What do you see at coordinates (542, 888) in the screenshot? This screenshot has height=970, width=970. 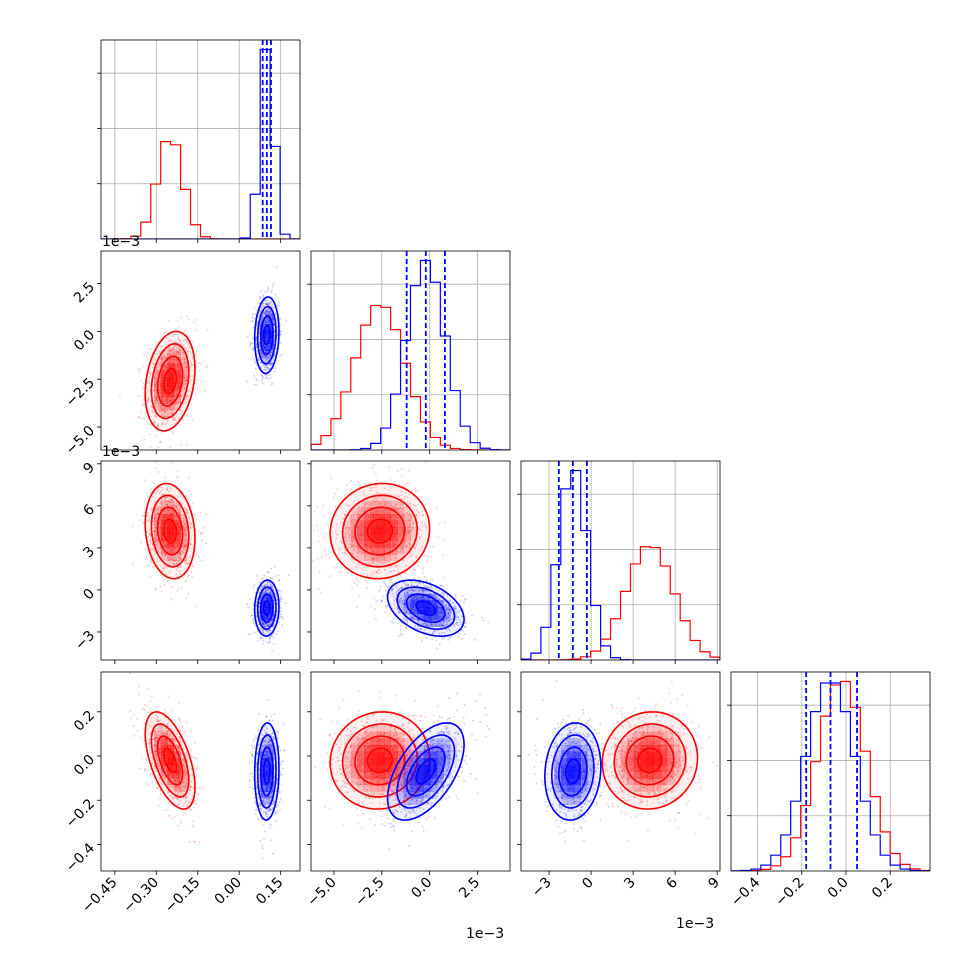 I see `x-tick-label: −3` at bounding box center [542, 888].